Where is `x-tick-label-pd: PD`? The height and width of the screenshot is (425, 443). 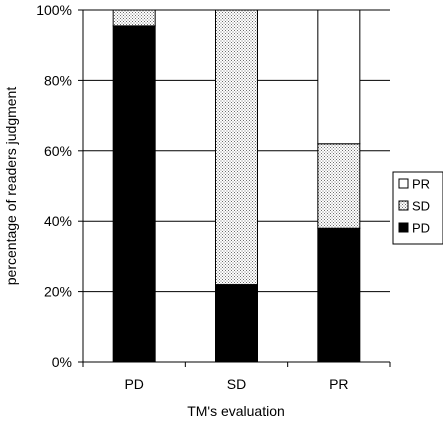 x-tick-label-pd: PD is located at coordinates (133, 384).